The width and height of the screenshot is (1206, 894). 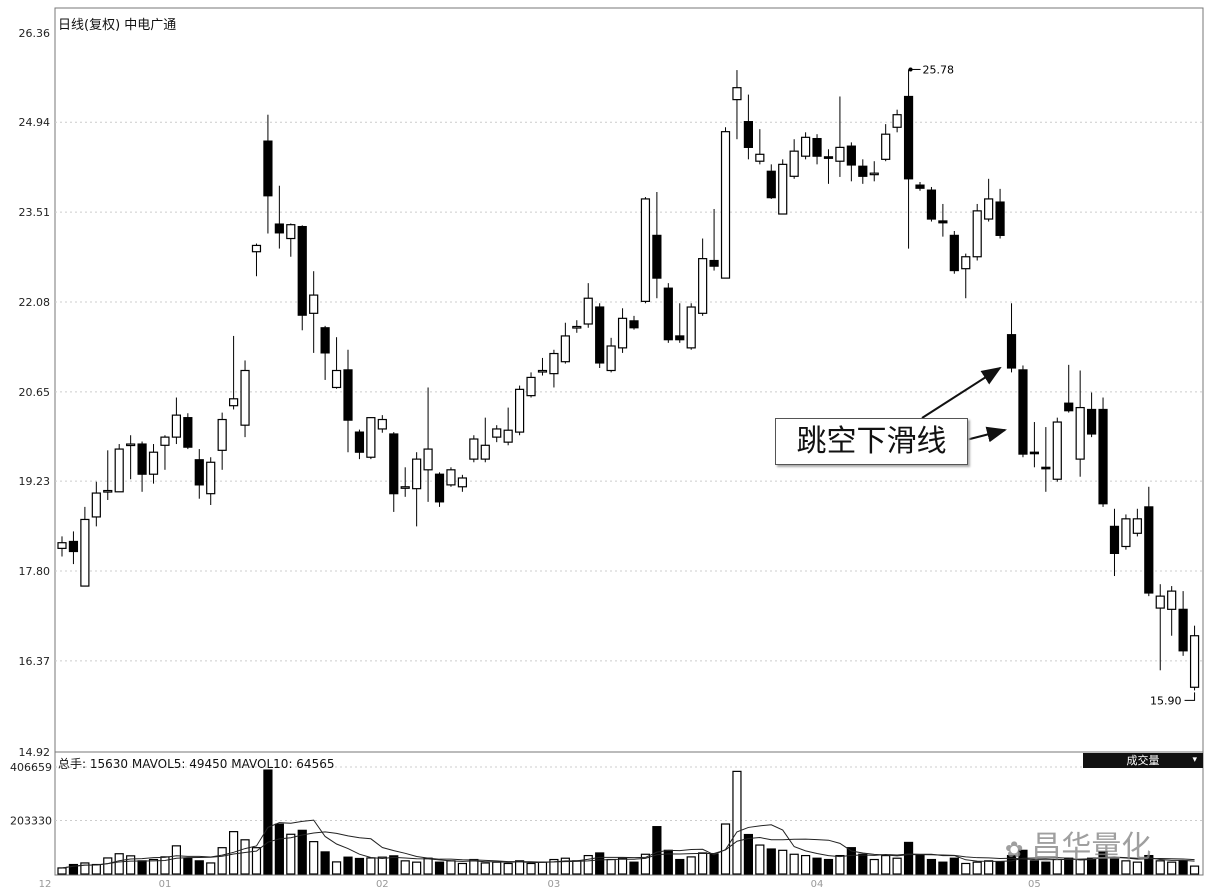 What do you see at coordinates (31, 820) in the screenshot?
I see `volume-tick-label: 203330` at bounding box center [31, 820].